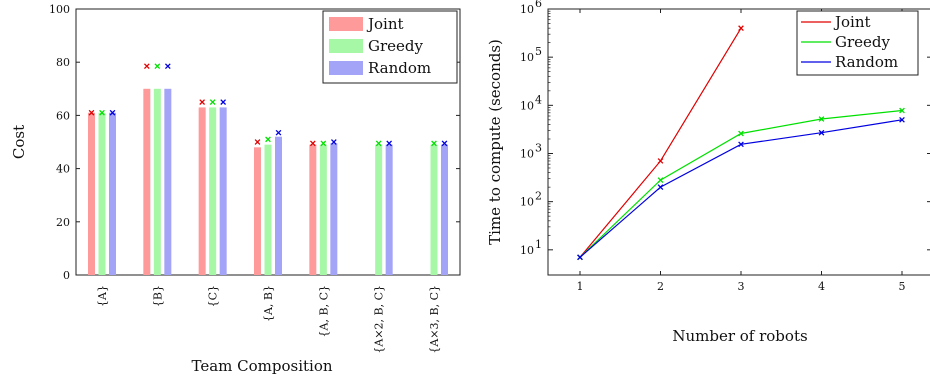  I want to click on point-random-2-b, so click(741, 144).